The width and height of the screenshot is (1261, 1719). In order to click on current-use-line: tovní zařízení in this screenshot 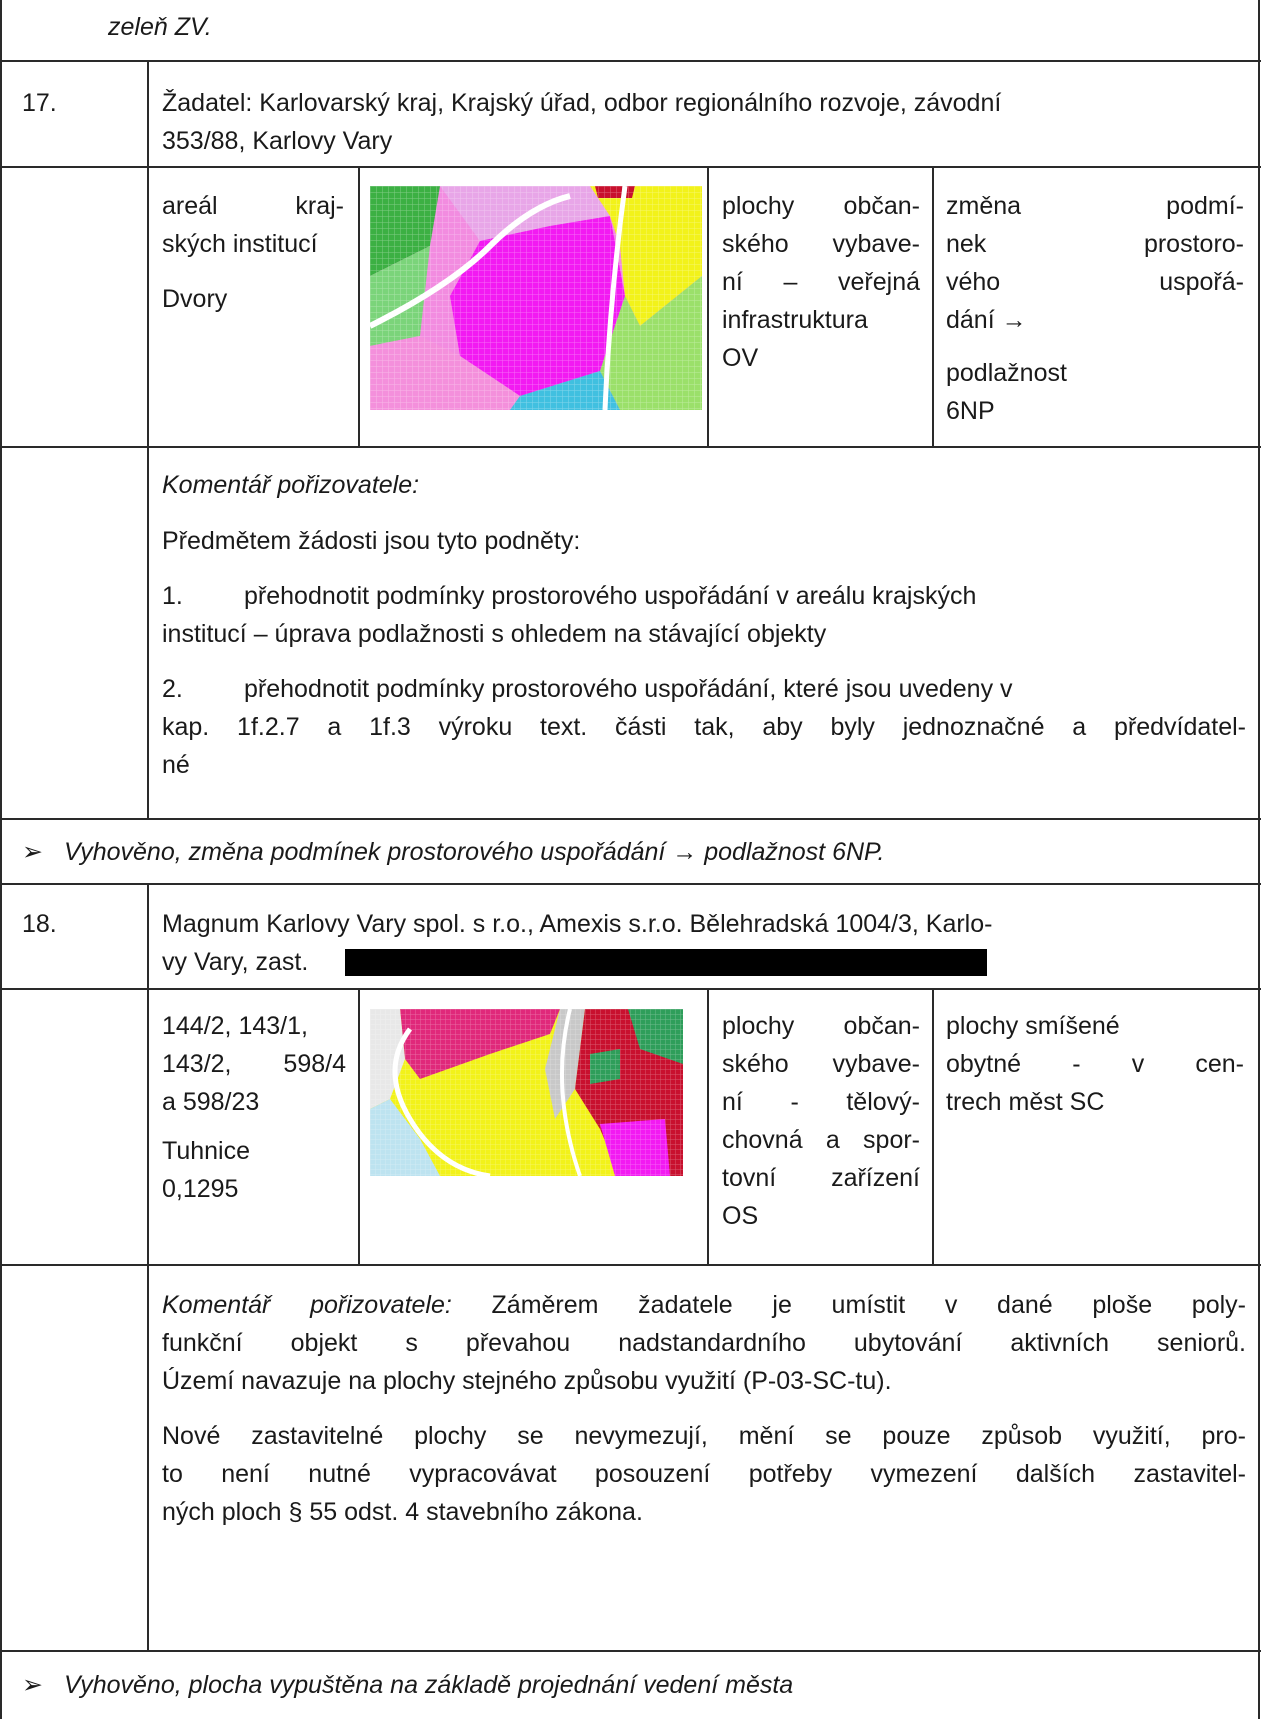, I will do `click(821, 1178)`.